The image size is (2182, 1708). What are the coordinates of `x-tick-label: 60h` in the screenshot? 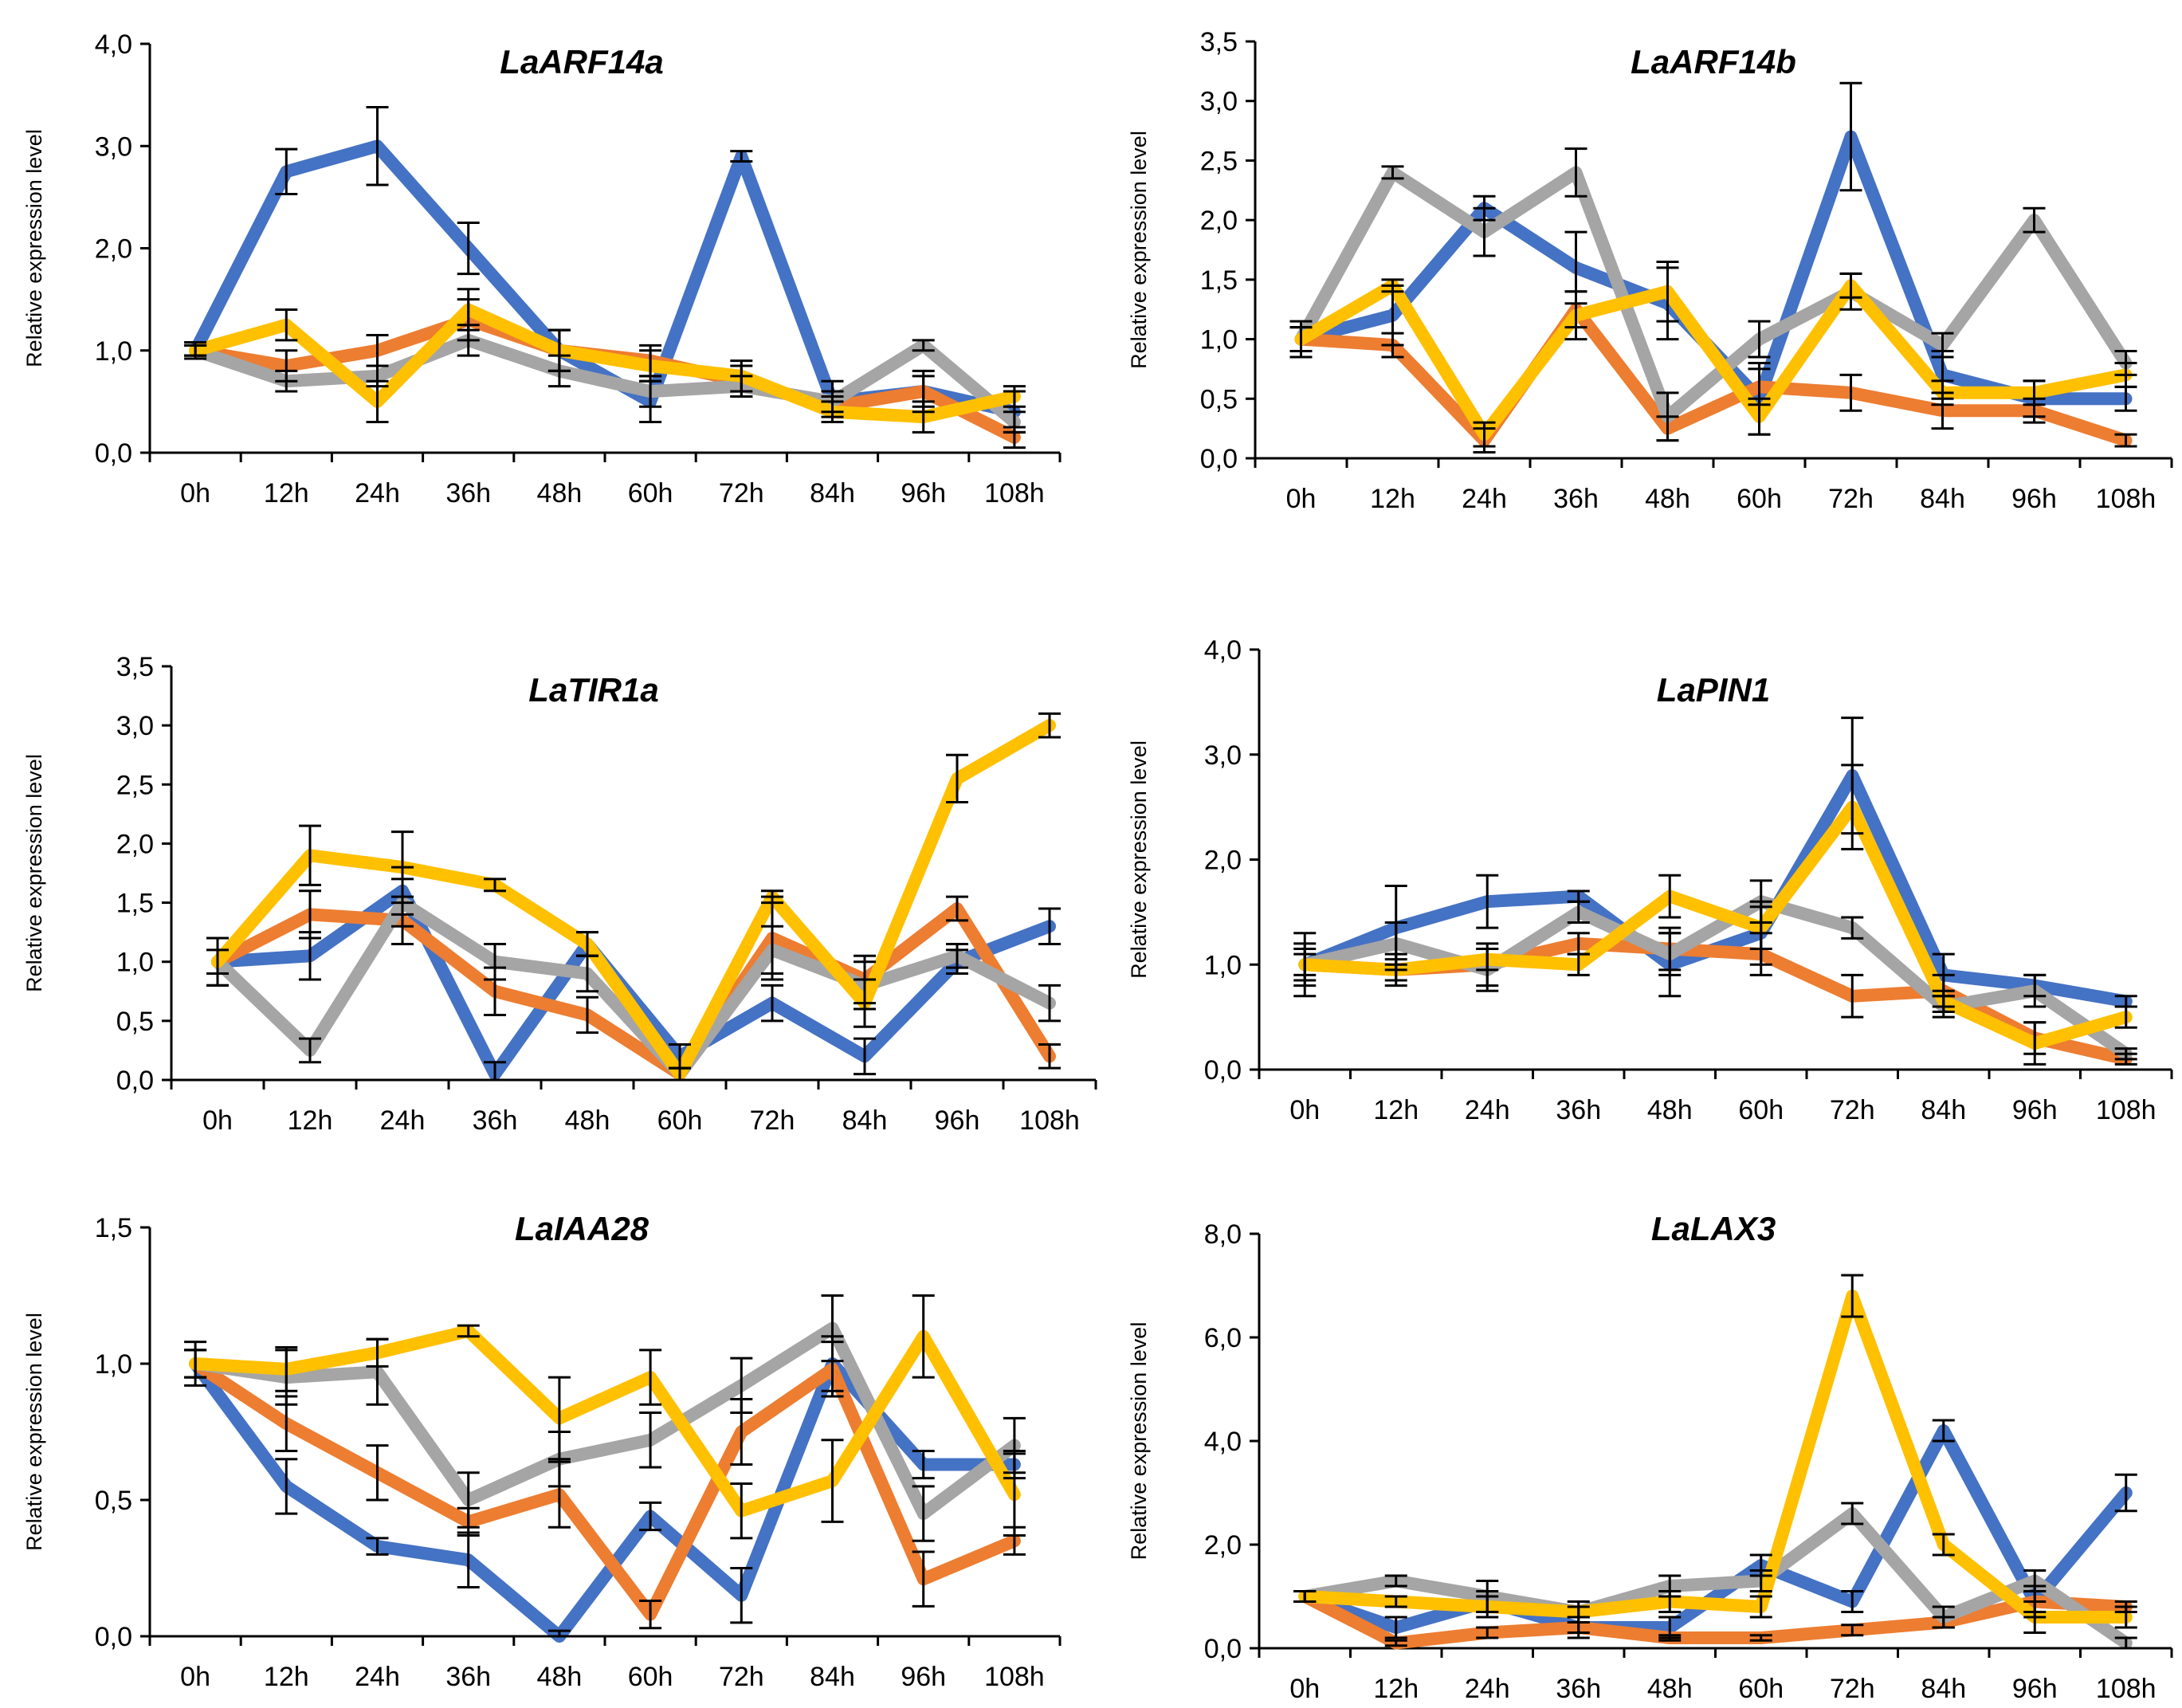 It's located at (680, 1120).